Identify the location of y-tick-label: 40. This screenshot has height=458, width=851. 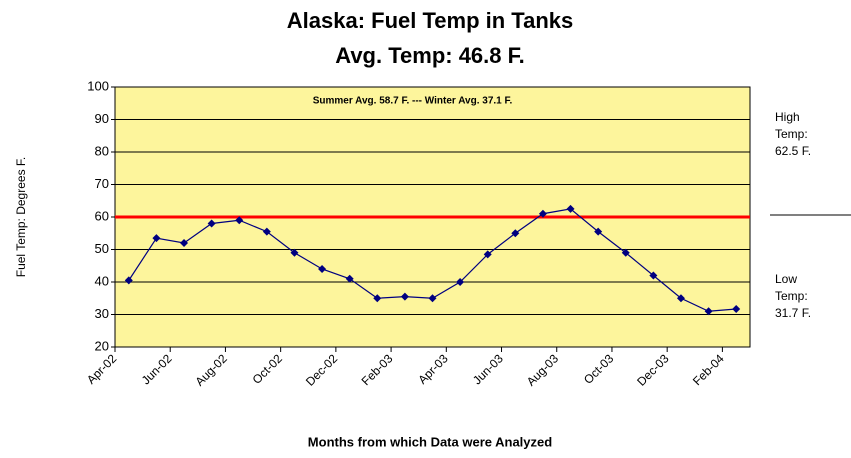
(102, 280).